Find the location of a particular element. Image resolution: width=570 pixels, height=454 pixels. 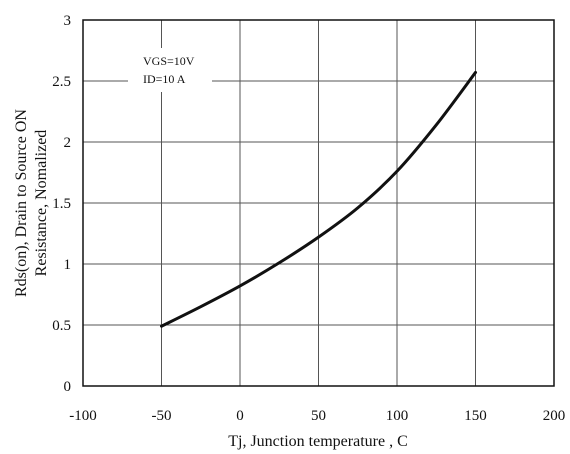

annotation-vgs: VGS=10V is located at coordinates (169, 61).